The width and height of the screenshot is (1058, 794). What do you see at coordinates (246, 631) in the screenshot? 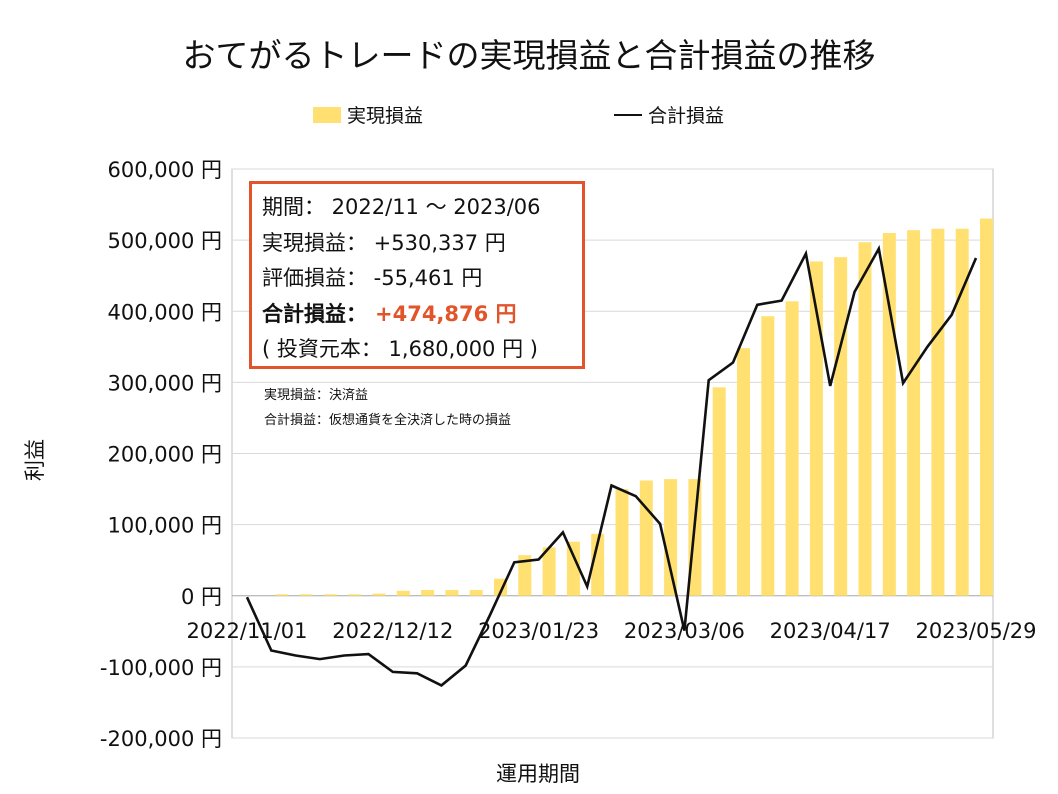
I see `x-tick-label: 2022/11/01` at bounding box center [246, 631].